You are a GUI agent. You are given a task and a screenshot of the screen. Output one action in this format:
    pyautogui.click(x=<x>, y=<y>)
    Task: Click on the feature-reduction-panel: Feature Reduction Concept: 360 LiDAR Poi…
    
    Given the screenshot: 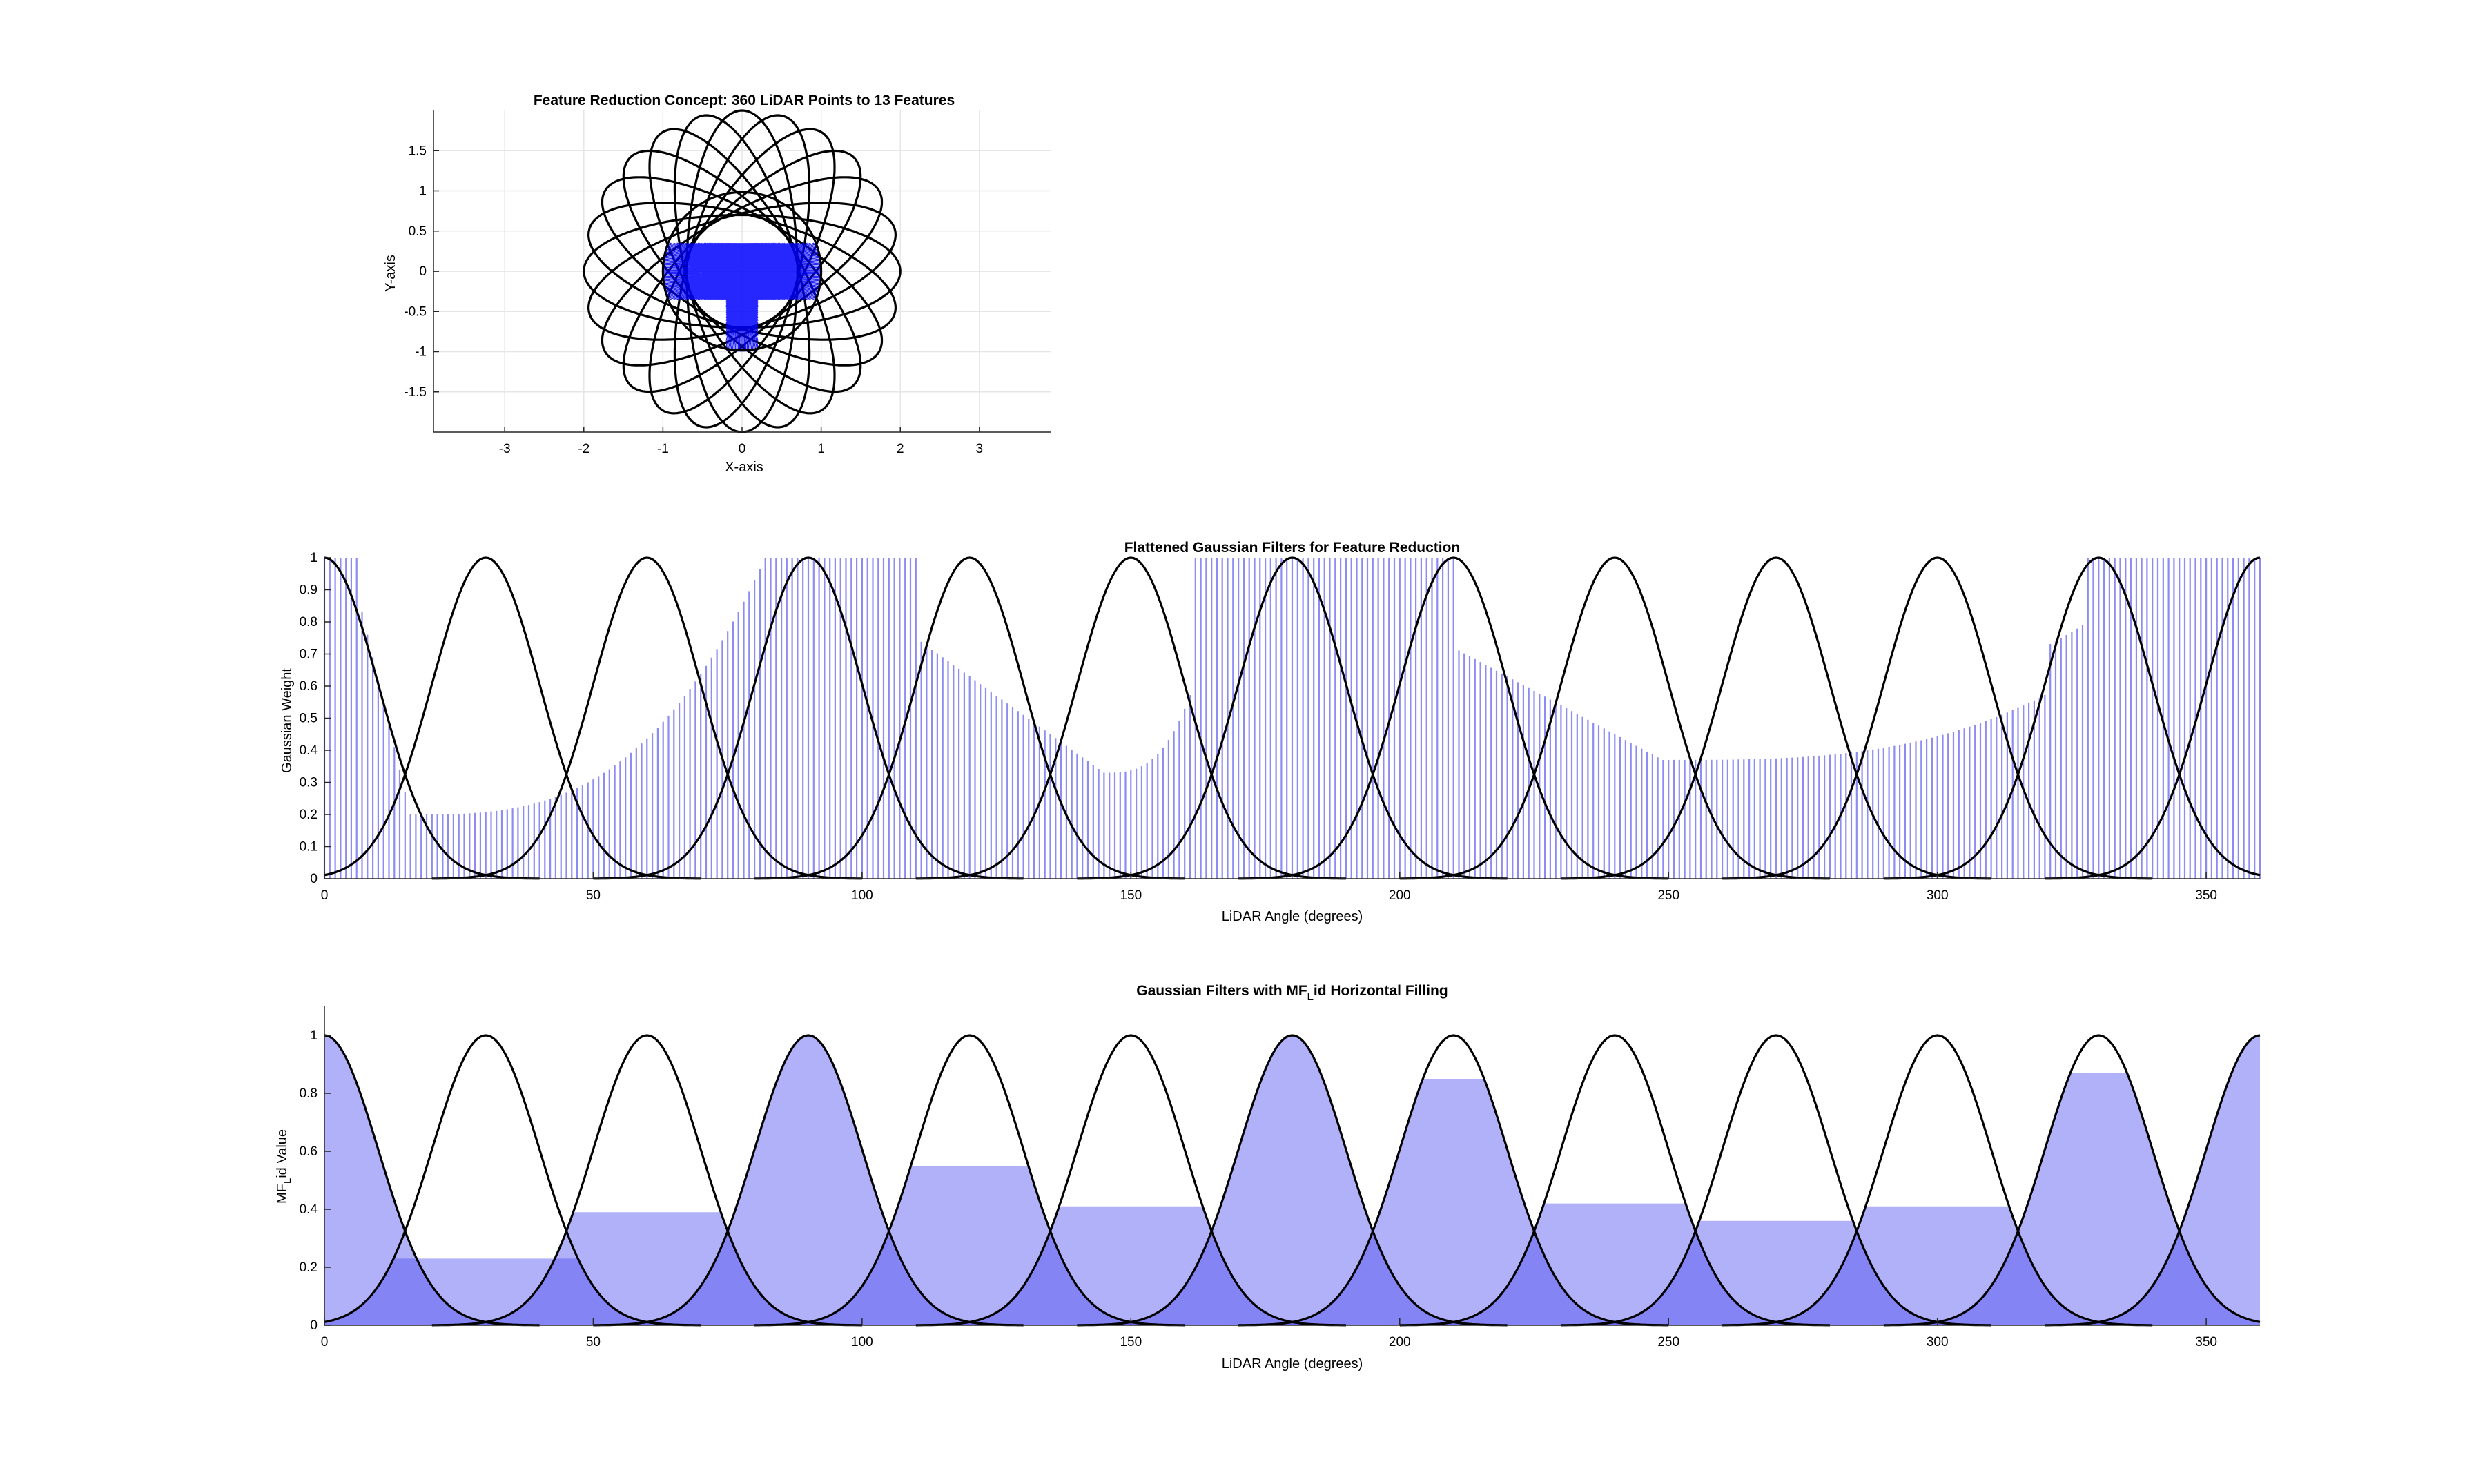 What is the action you would take?
    pyautogui.click(x=717, y=284)
    